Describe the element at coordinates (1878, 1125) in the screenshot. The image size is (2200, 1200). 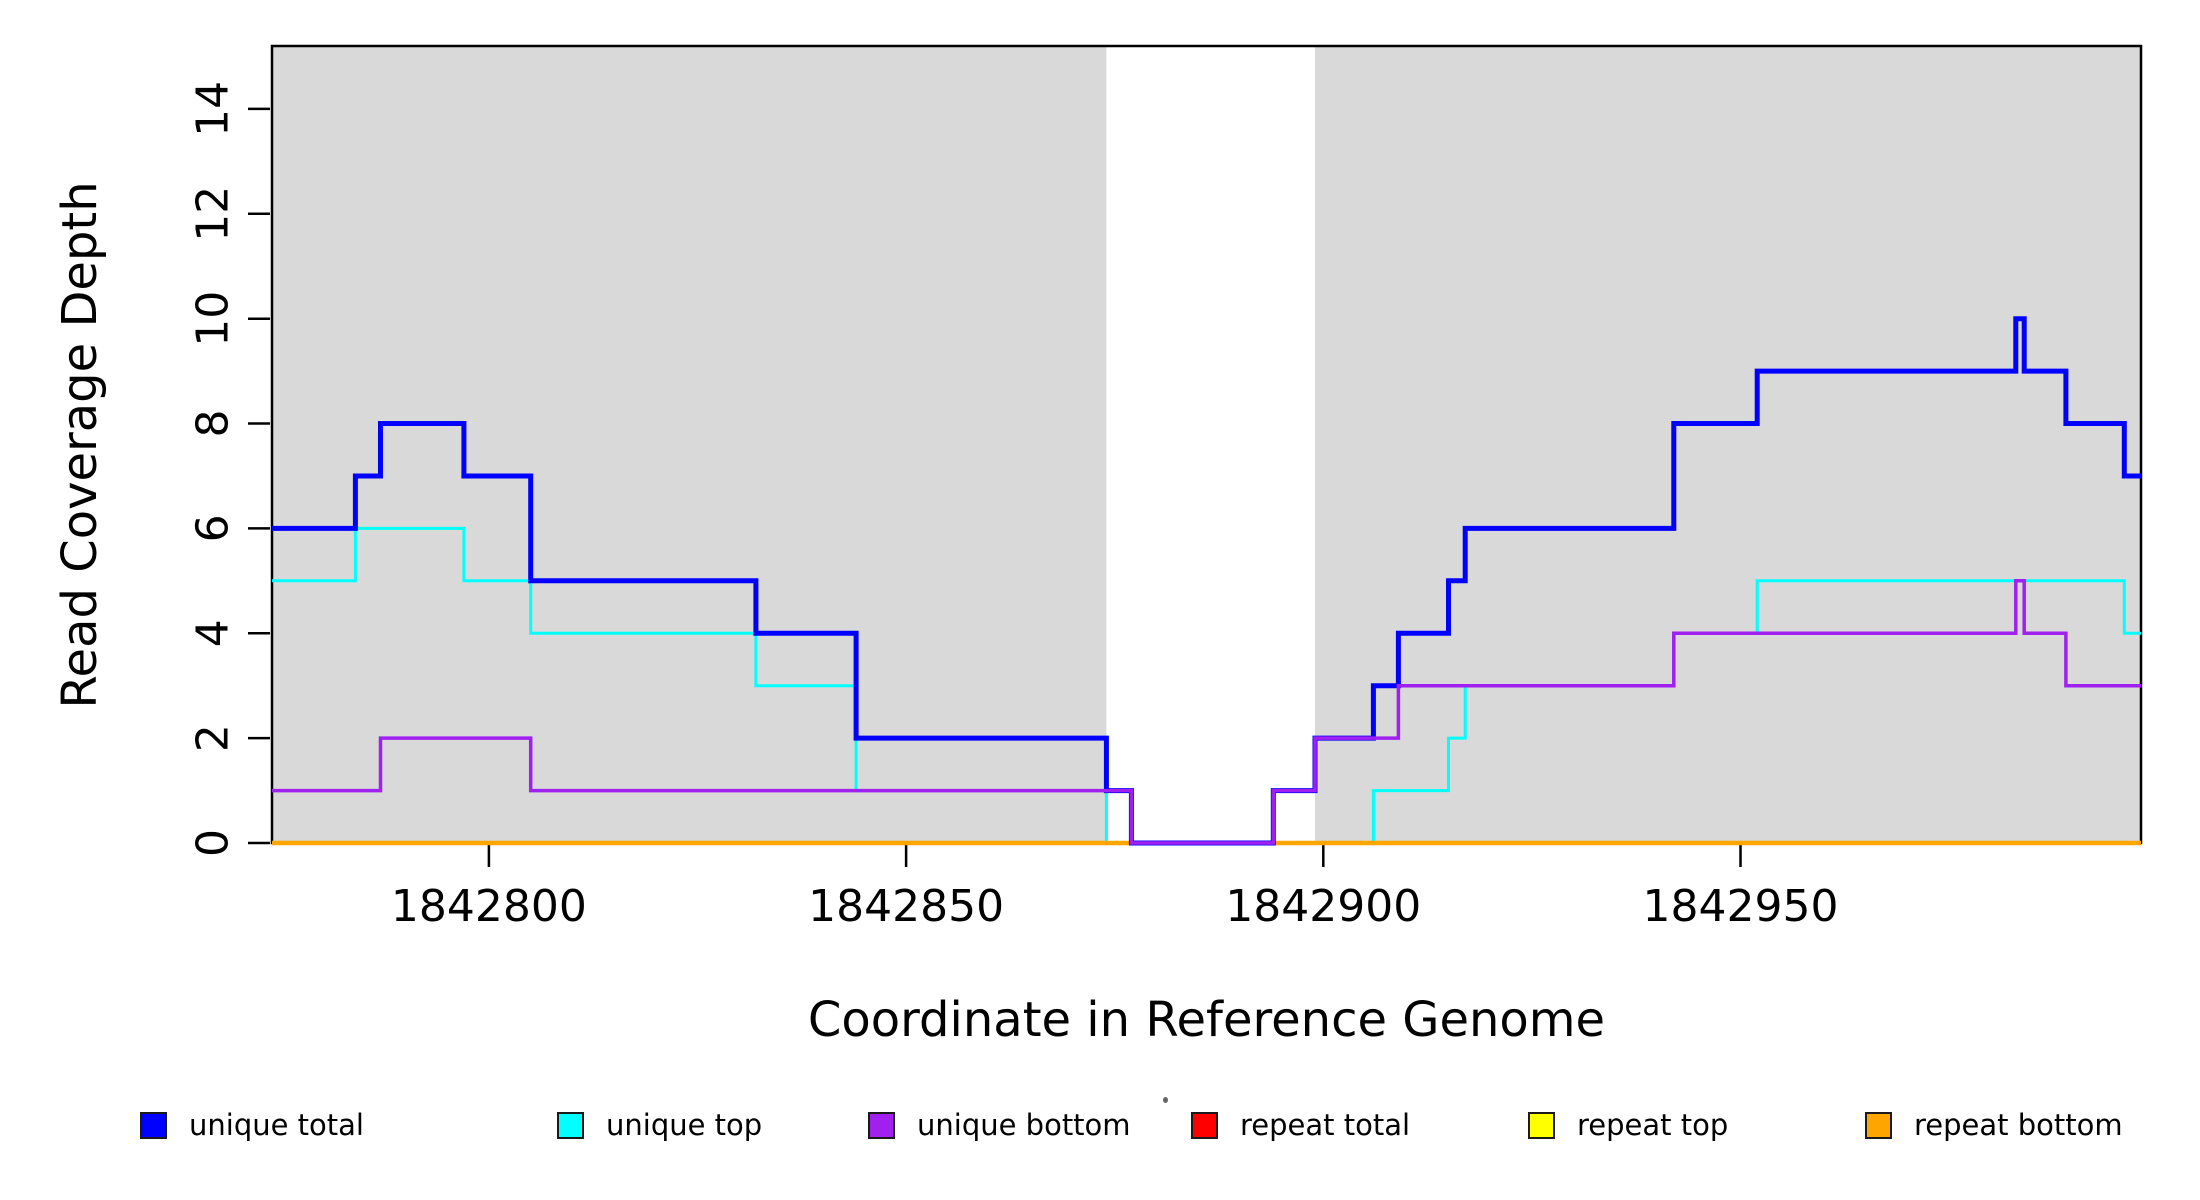
I see `legend-swatch-repeat-bottom` at that location.